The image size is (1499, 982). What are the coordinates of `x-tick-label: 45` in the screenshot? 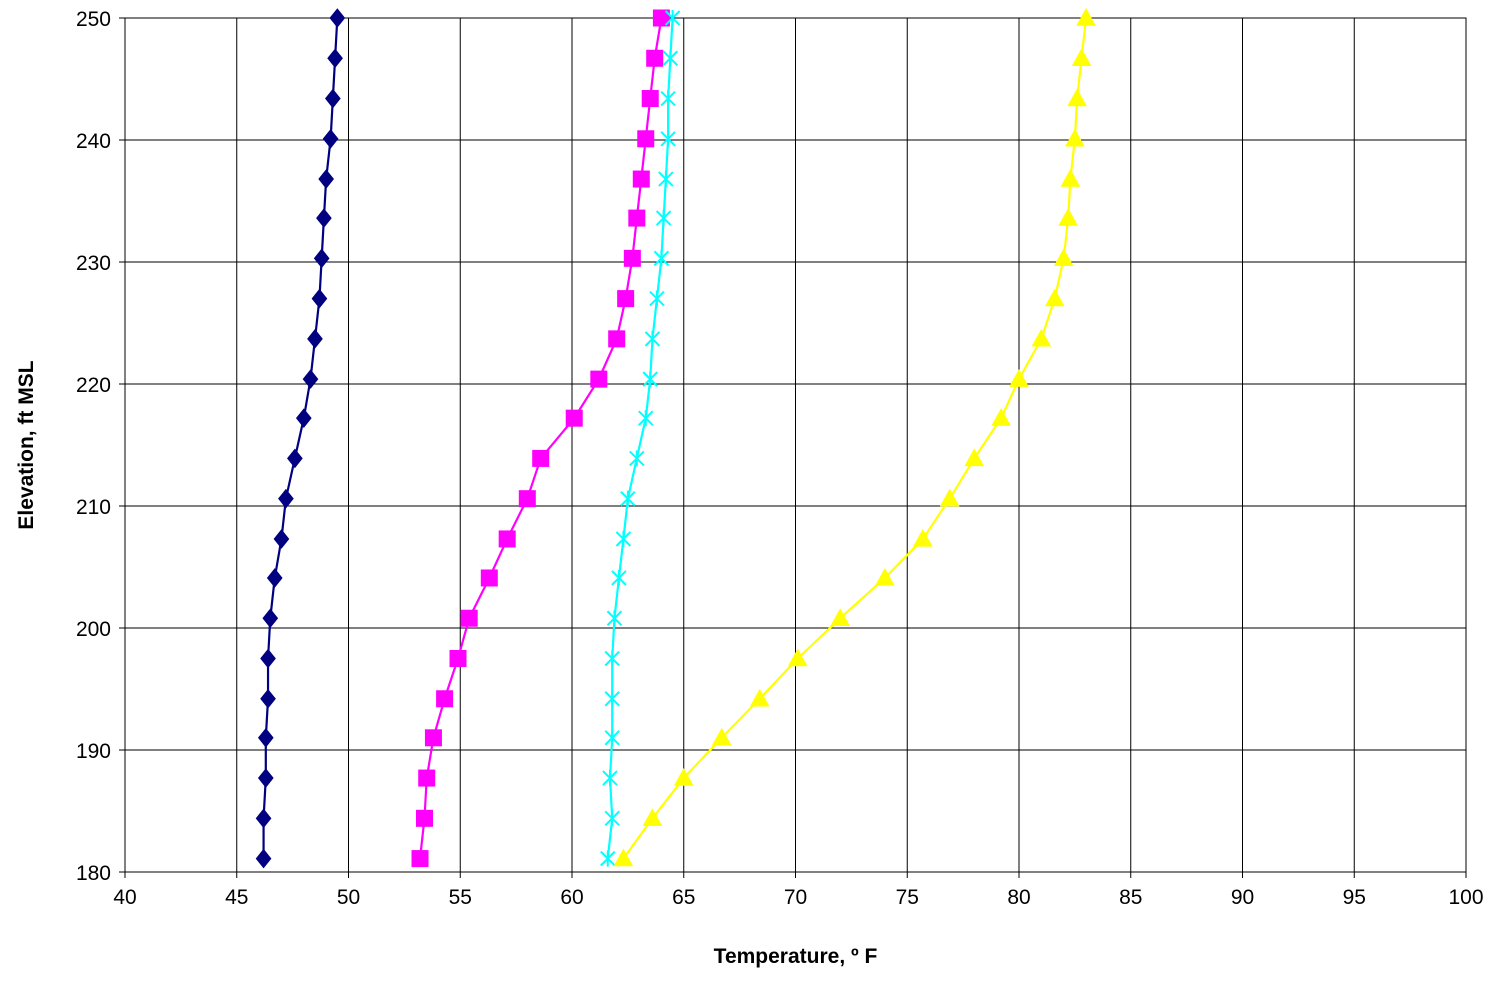 It's located at (236, 897).